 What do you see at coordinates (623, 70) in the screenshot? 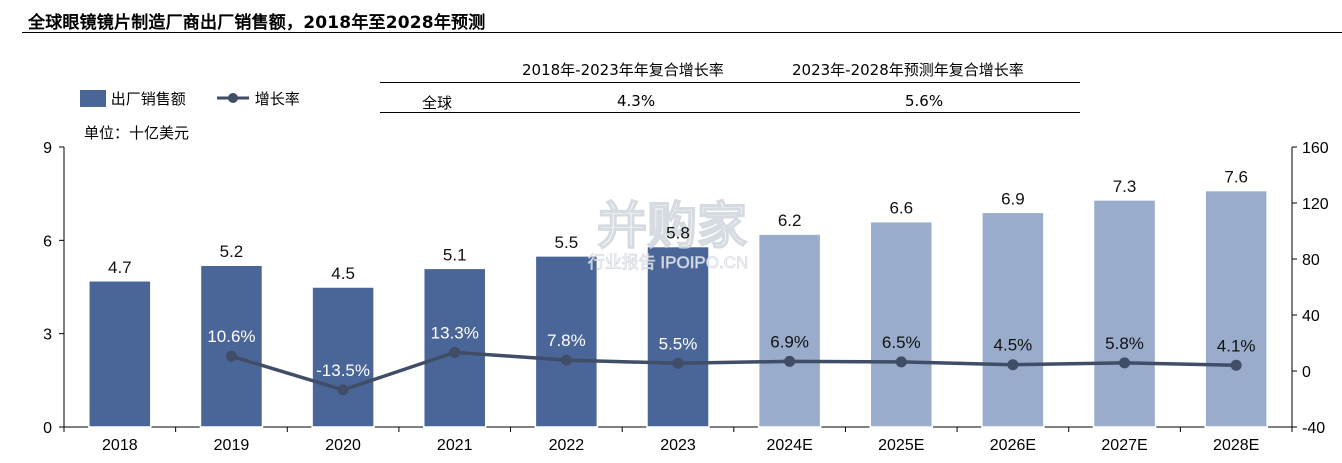
I see `cagr-header-2018-2023: 2018年-2023年年复合增长率` at bounding box center [623, 70].